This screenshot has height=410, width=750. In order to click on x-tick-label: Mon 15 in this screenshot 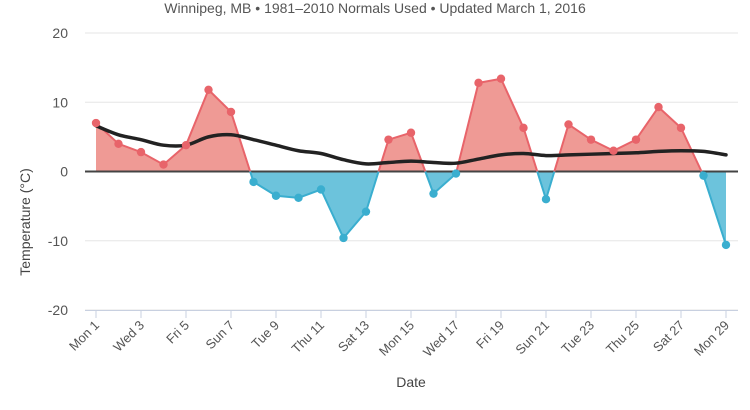, I will do `click(396, 338)`.